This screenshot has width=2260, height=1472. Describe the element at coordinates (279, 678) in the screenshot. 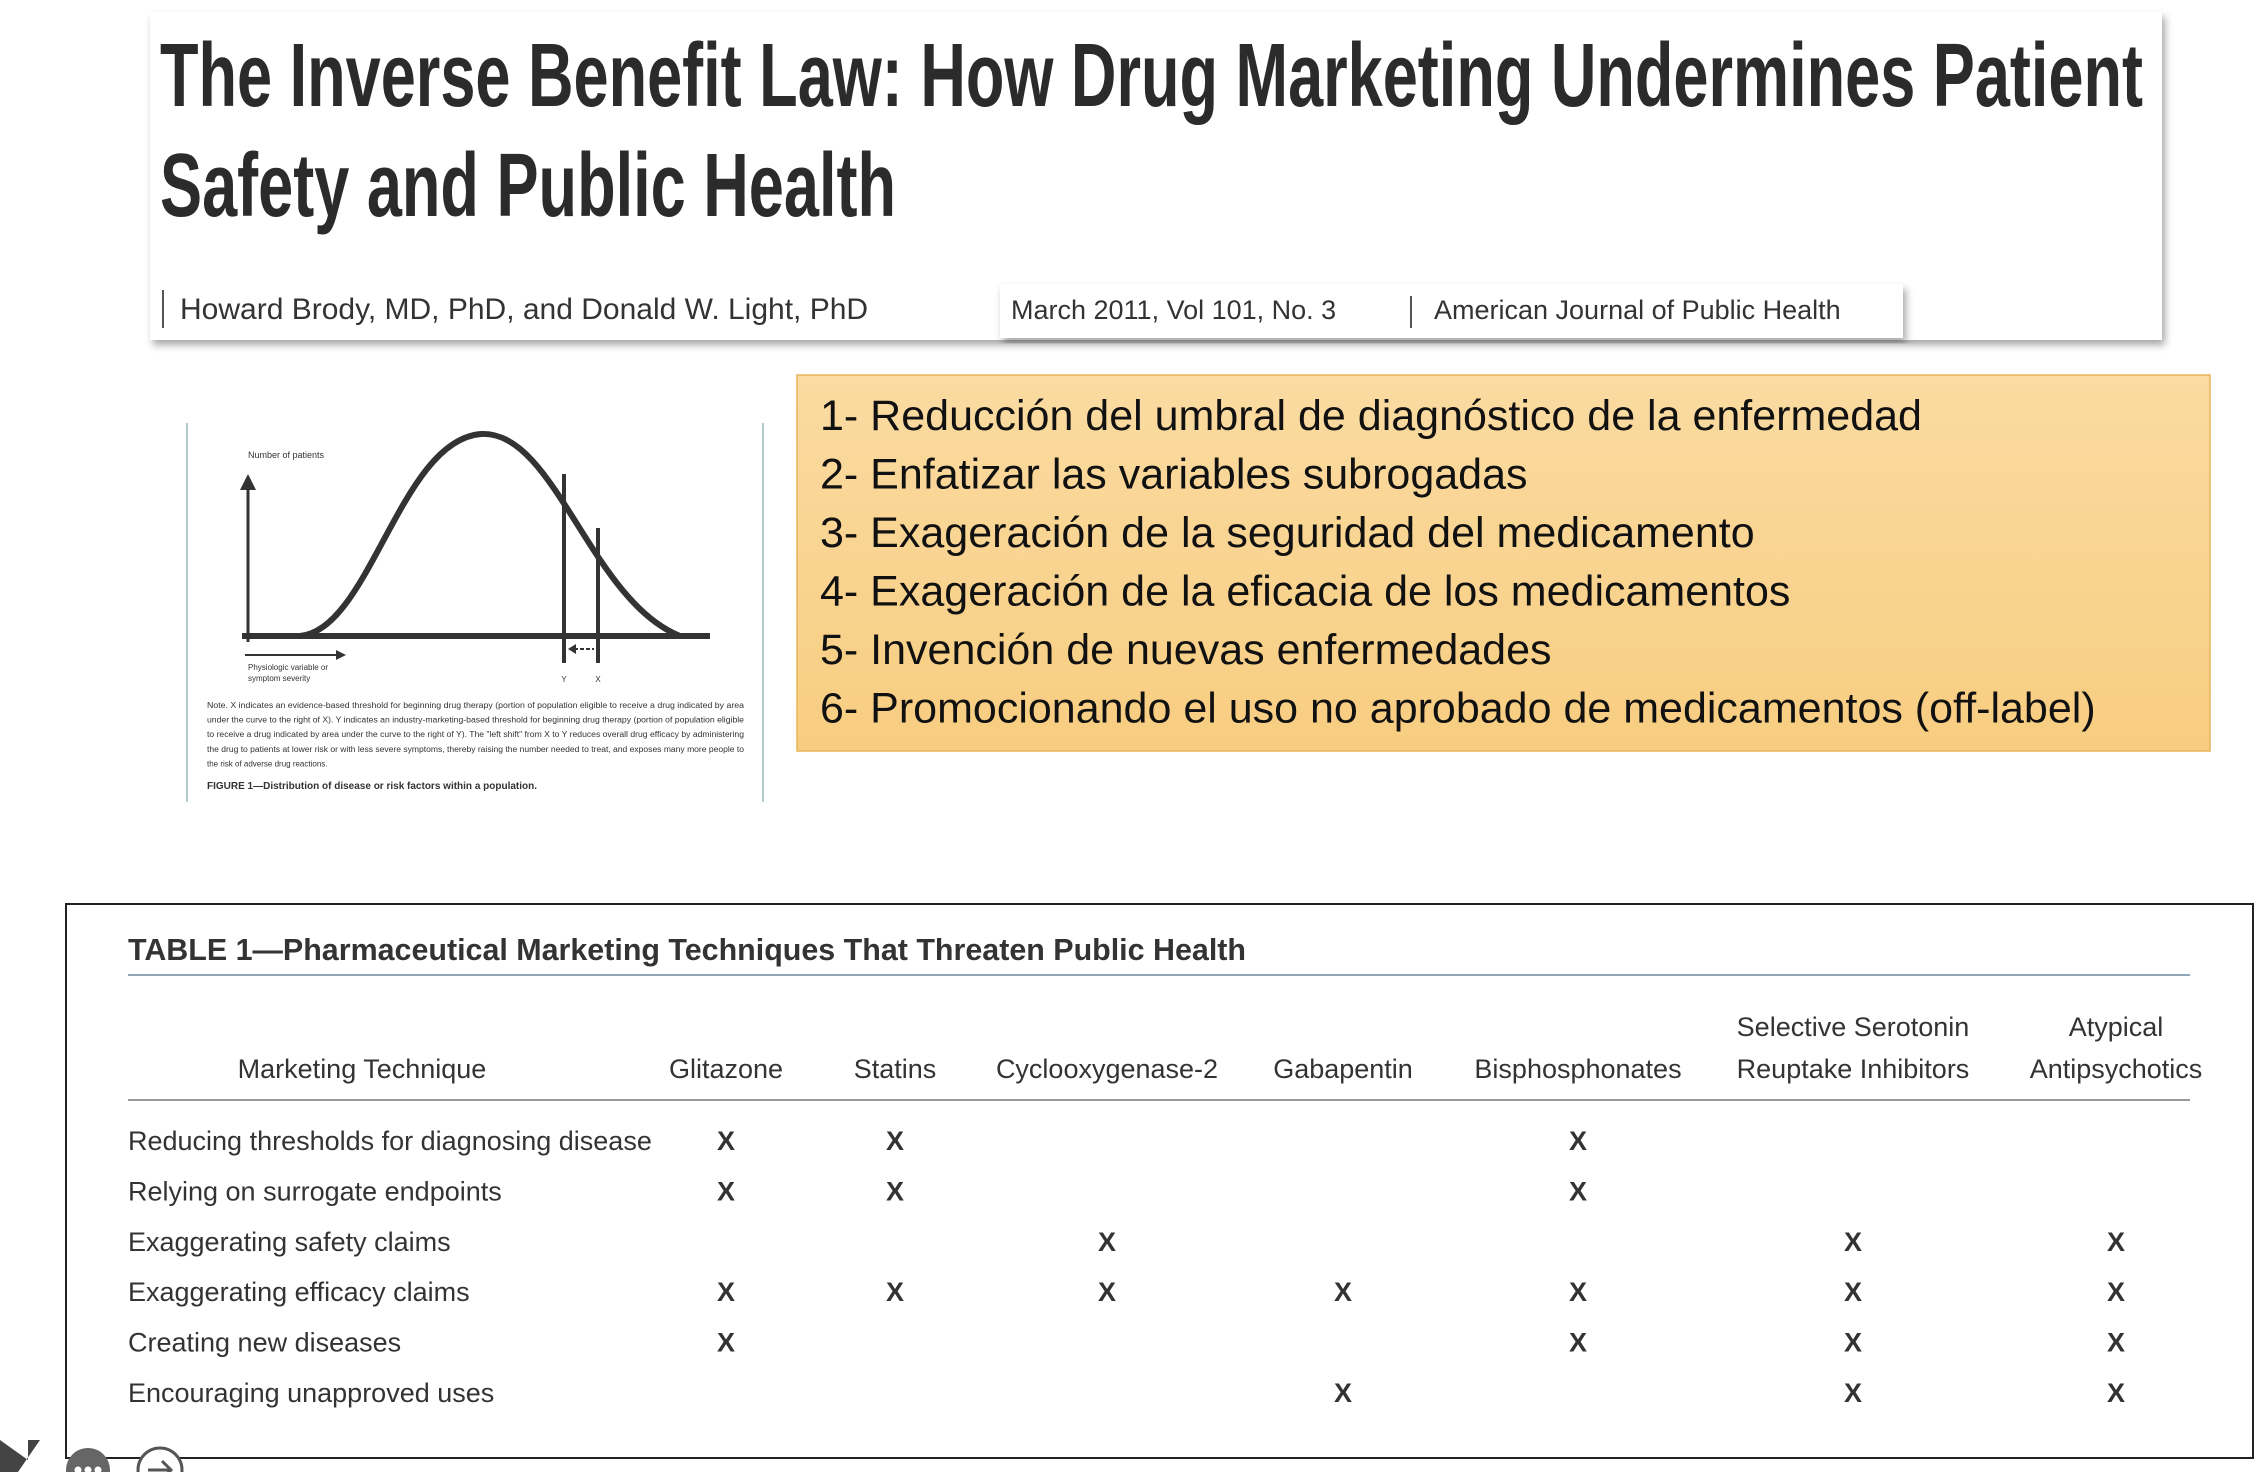

I see `axis-label: symptom severity` at that location.